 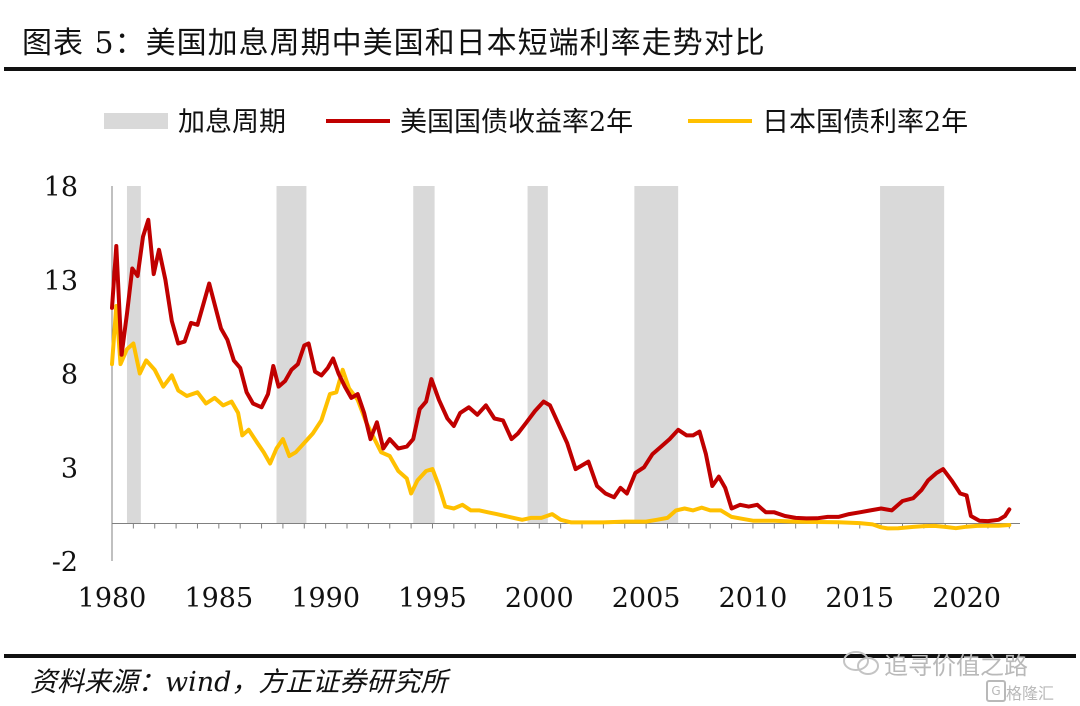 What do you see at coordinates (540, 656) in the screenshot?
I see `source-rule` at bounding box center [540, 656].